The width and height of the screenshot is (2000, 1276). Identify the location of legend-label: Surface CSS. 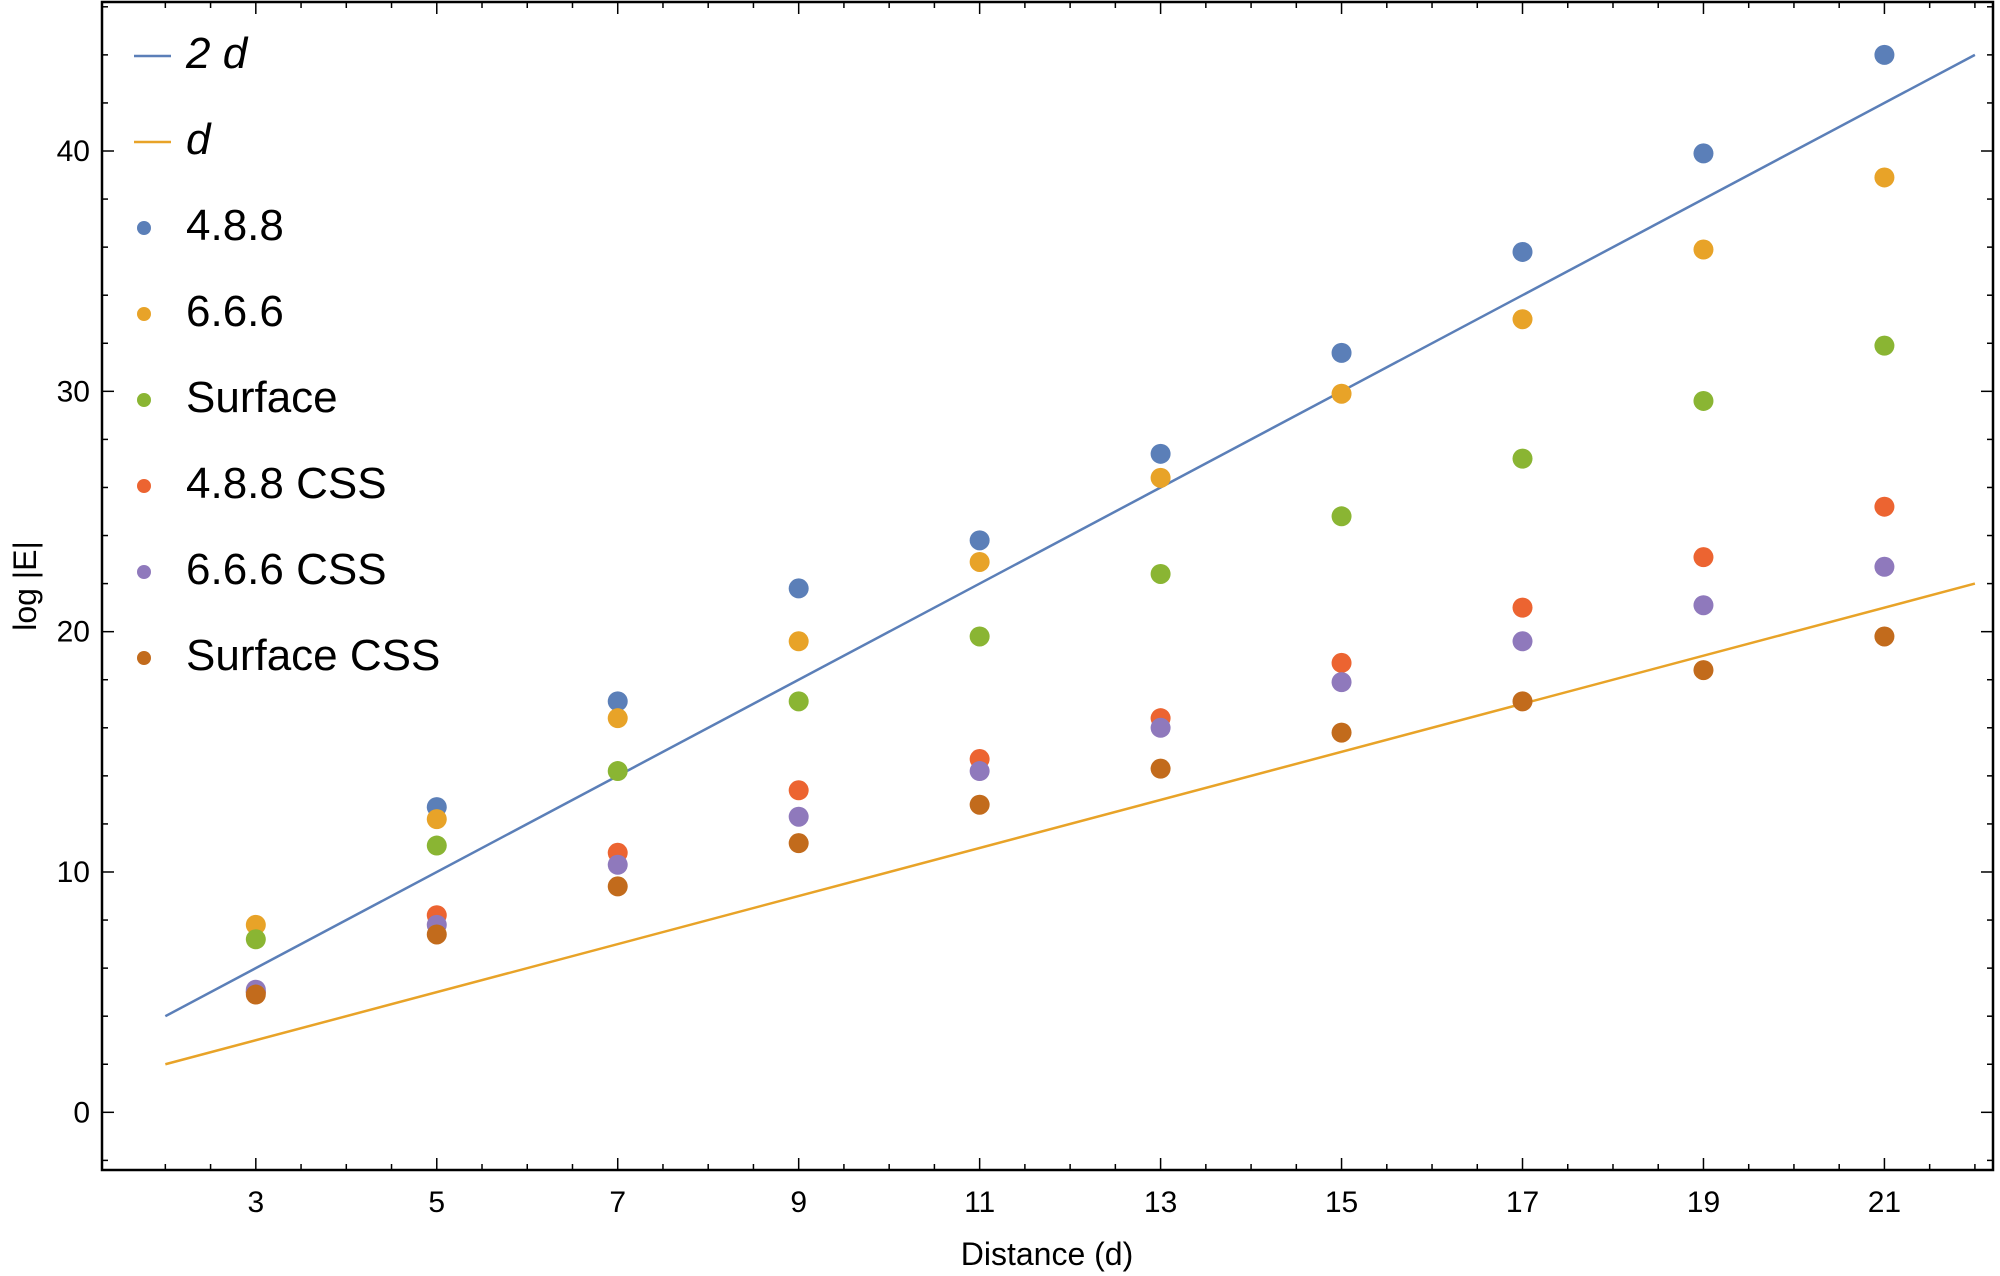
(313, 655).